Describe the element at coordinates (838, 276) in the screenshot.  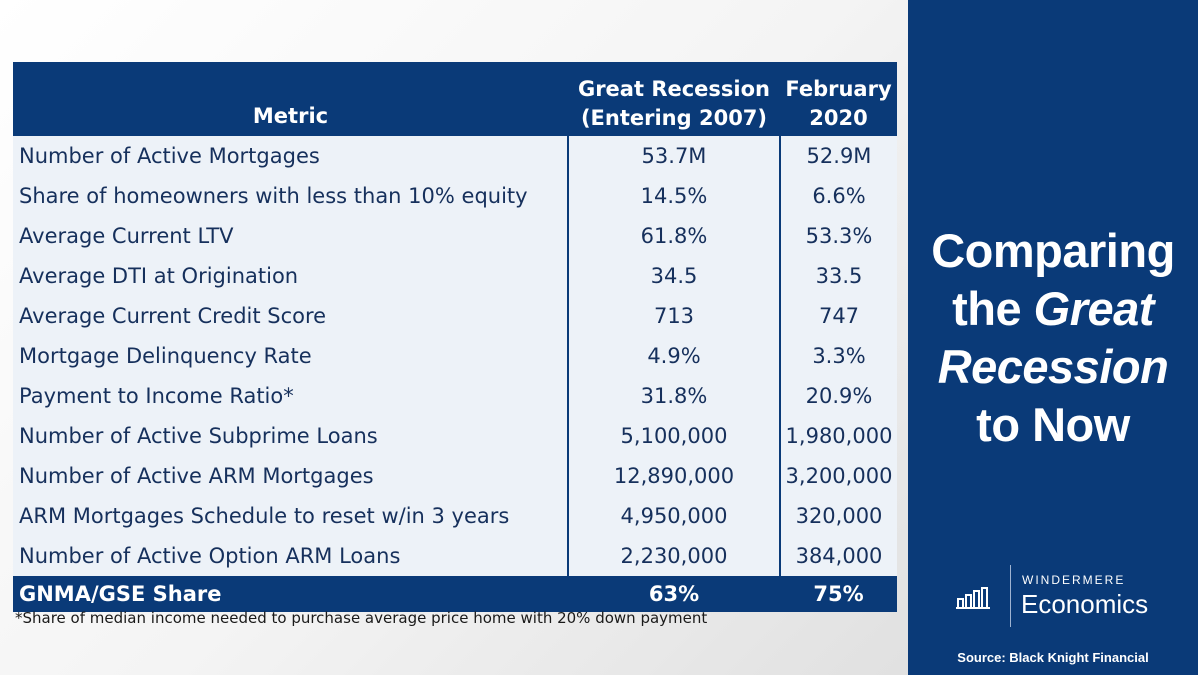
I see `feb-2020-cell: 33.5` at that location.